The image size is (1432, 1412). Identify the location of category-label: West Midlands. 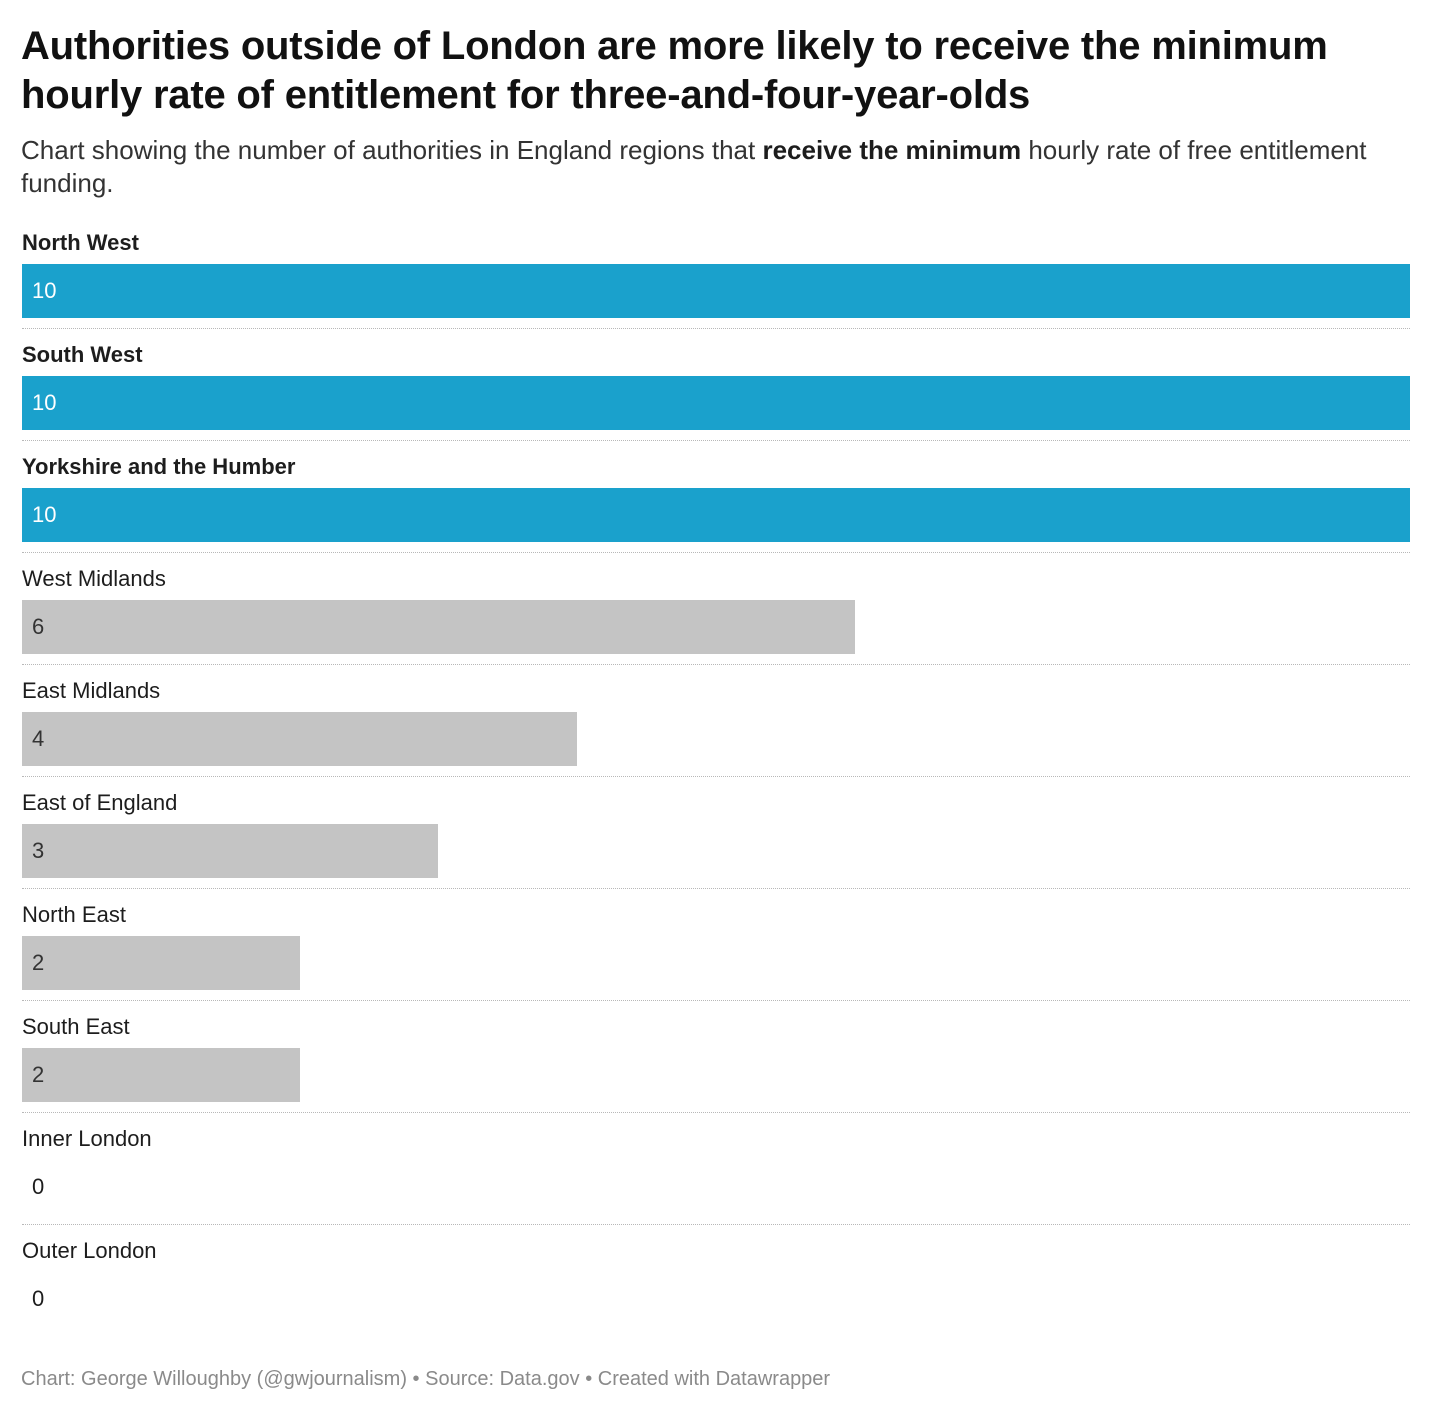
(94, 578).